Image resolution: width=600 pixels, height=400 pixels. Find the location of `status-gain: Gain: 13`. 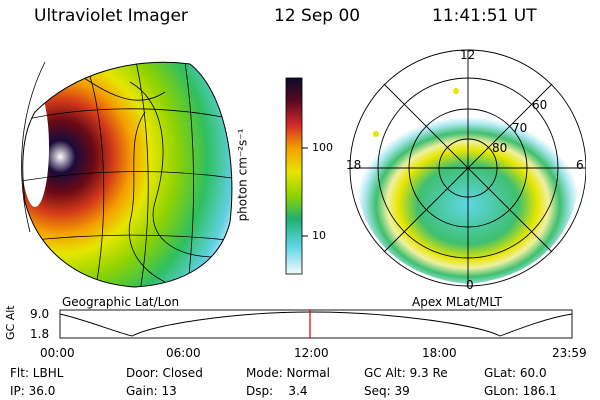

status-gain: Gain: 13 is located at coordinates (151, 391).